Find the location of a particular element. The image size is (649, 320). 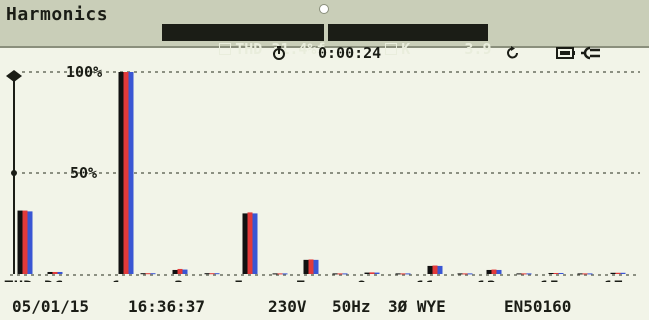

x-tick-label: 3 is located at coordinates (179, 279).